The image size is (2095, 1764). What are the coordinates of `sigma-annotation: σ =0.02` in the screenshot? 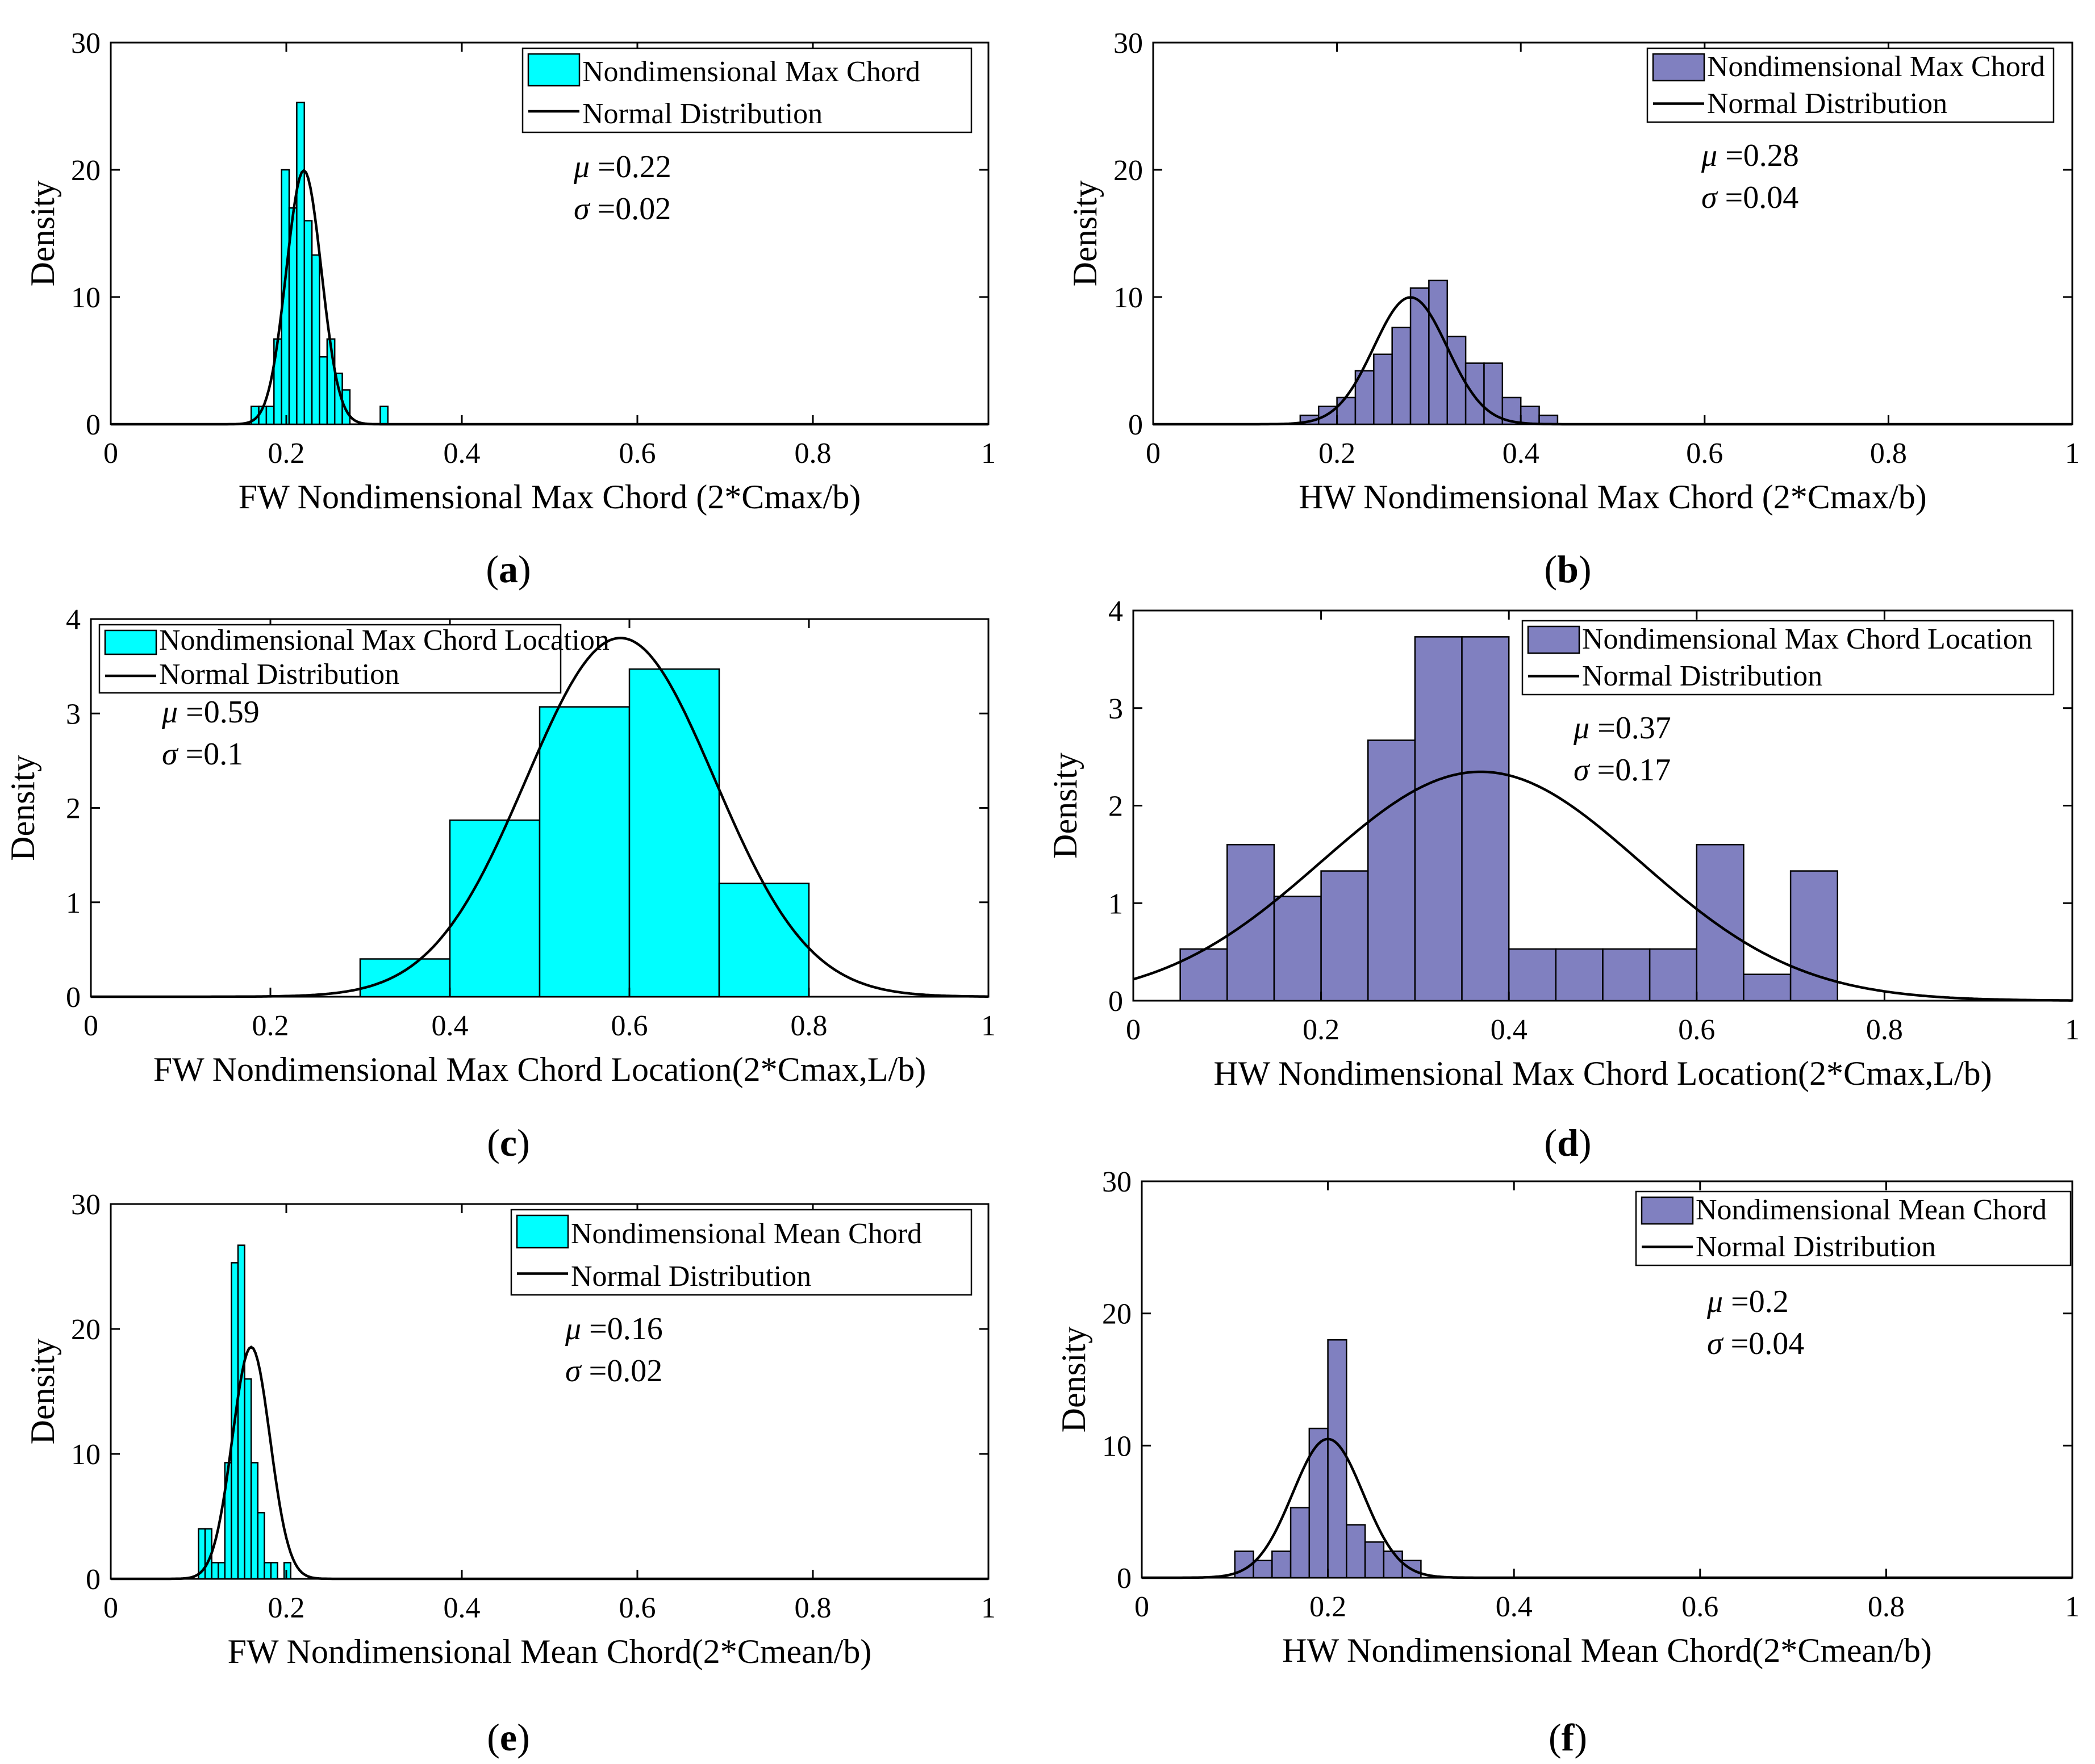 It's located at (613, 1371).